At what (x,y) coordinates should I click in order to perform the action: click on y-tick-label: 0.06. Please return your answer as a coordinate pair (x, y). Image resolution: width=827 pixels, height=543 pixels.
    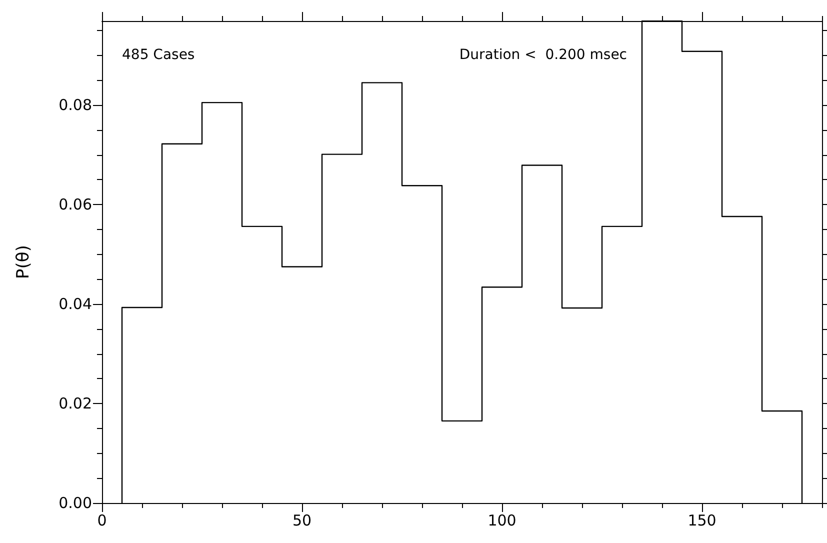
    Looking at the image, I should click on (75, 205).